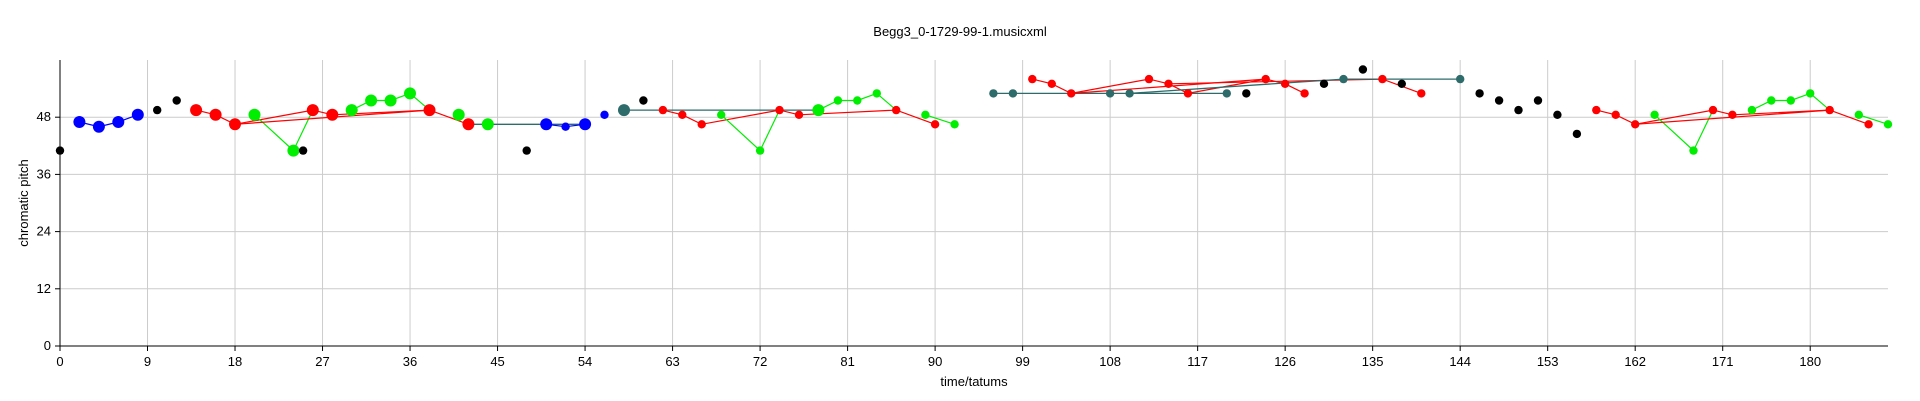 The width and height of the screenshot is (1920, 401). Describe the element at coordinates (1197, 361) in the screenshot. I see `x-tick-label: 117` at that location.